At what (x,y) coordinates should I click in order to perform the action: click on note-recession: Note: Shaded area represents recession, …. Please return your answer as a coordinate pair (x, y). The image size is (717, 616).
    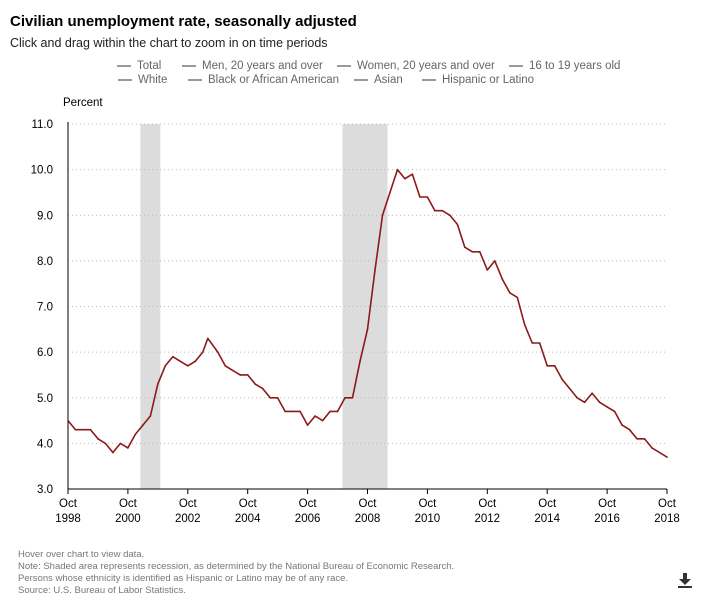
    Looking at the image, I should click on (236, 566).